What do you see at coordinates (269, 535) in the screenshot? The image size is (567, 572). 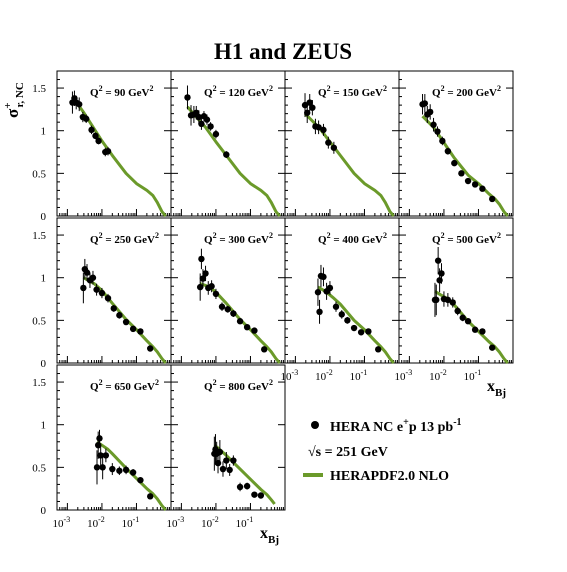 I see `x-axis-label: xBj` at bounding box center [269, 535].